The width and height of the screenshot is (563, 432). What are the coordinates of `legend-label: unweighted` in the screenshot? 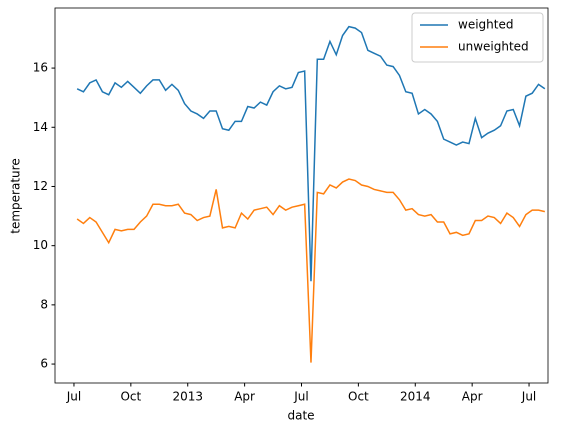 It's located at (493, 47).